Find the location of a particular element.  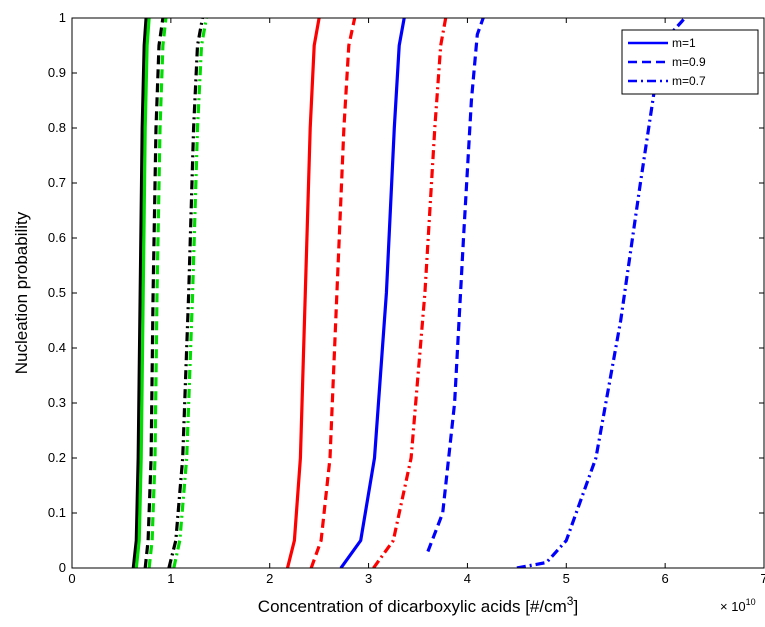

y-tick-label: 0.3 is located at coordinates (57, 402).